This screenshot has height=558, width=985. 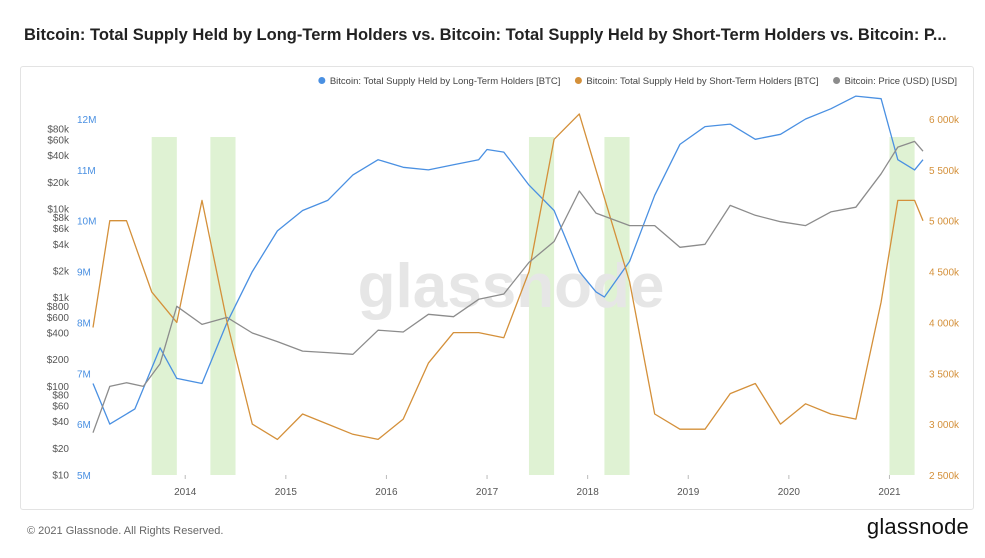 I want to click on legend-label: Bitcoin: Price (USD) [USD], so click(x=901, y=81).